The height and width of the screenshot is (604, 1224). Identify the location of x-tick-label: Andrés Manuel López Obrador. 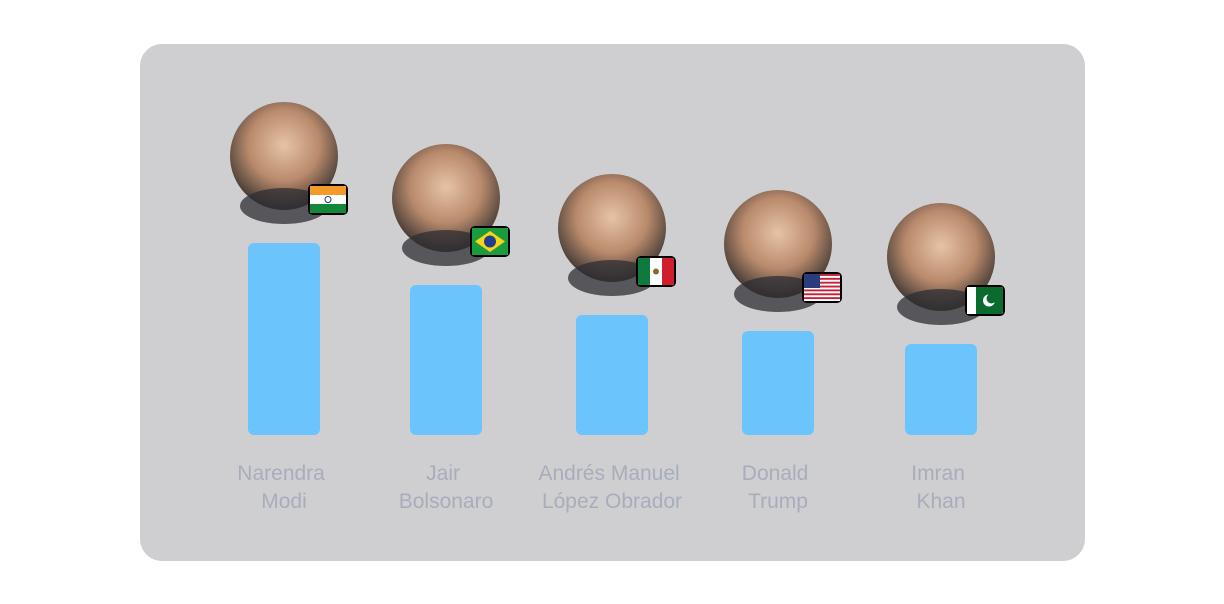
(611, 487).